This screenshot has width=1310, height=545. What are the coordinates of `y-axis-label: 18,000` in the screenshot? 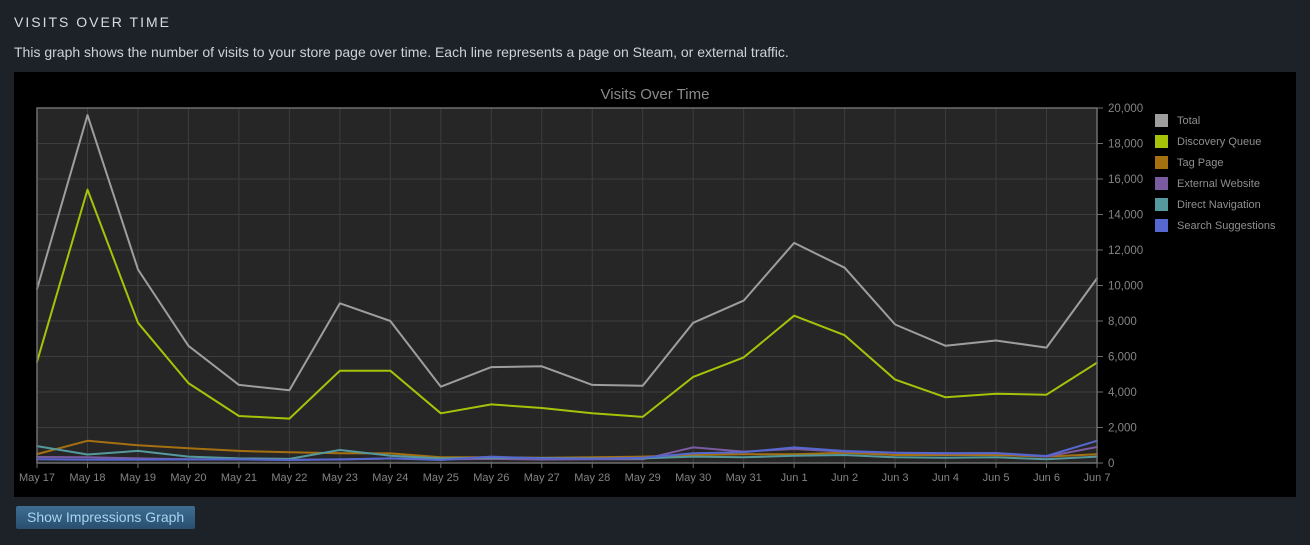 It's located at (1125, 145).